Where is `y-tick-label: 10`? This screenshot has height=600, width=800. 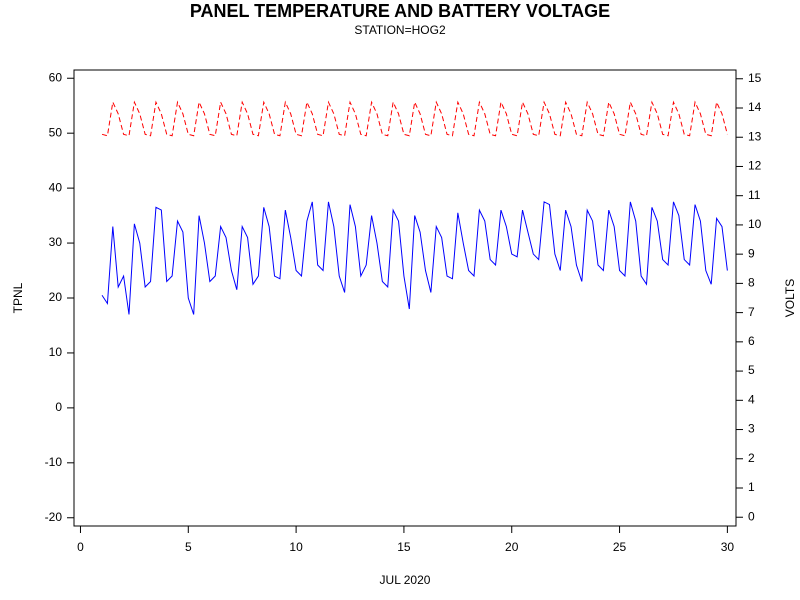 y-tick-label: 10 is located at coordinates (56, 352).